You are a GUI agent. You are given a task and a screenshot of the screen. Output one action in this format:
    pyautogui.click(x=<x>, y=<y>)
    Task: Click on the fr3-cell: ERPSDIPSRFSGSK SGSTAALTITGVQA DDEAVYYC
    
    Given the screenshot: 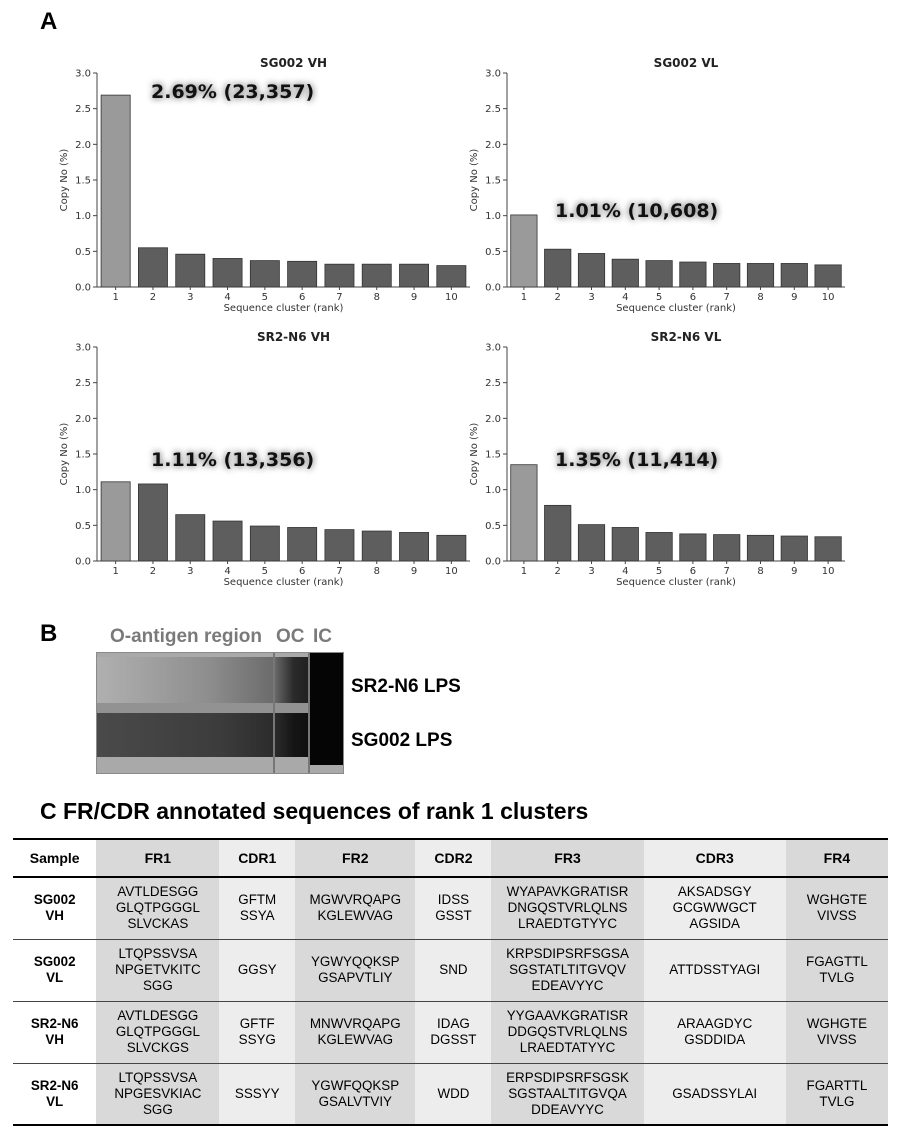 What is the action you would take?
    pyautogui.click(x=567, y=1094)
    